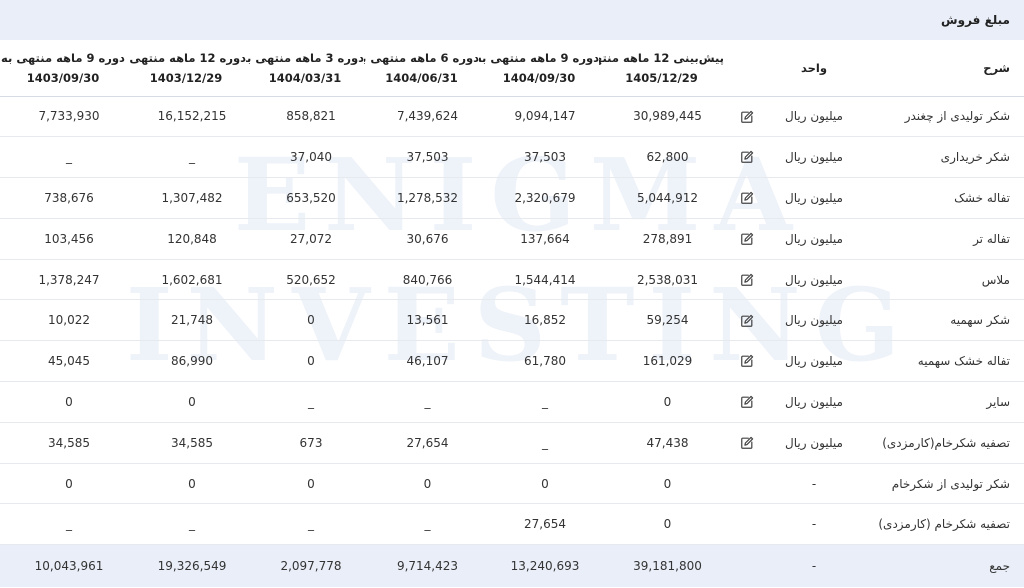  What do you see at coordinates (186, 198) in the screenshot?
I see `value-cell-period-5: 1,307,482` at bounding box center [186, 198].